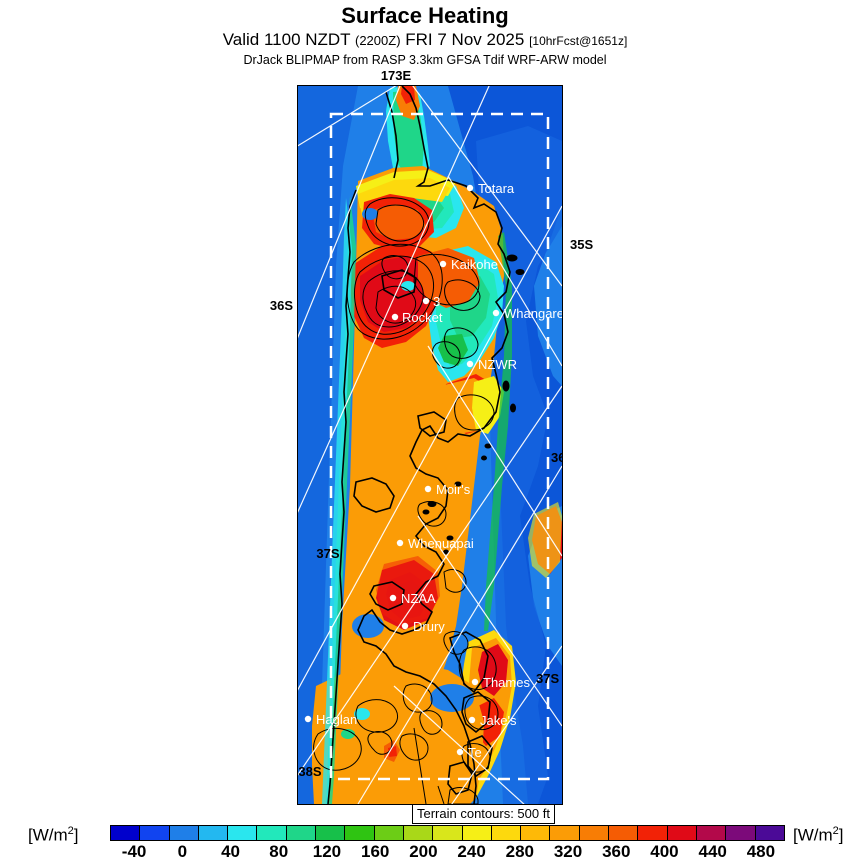  Describe the element at coordinates (475, 752) in the screenshot. I see `station-label: Te` at that location.